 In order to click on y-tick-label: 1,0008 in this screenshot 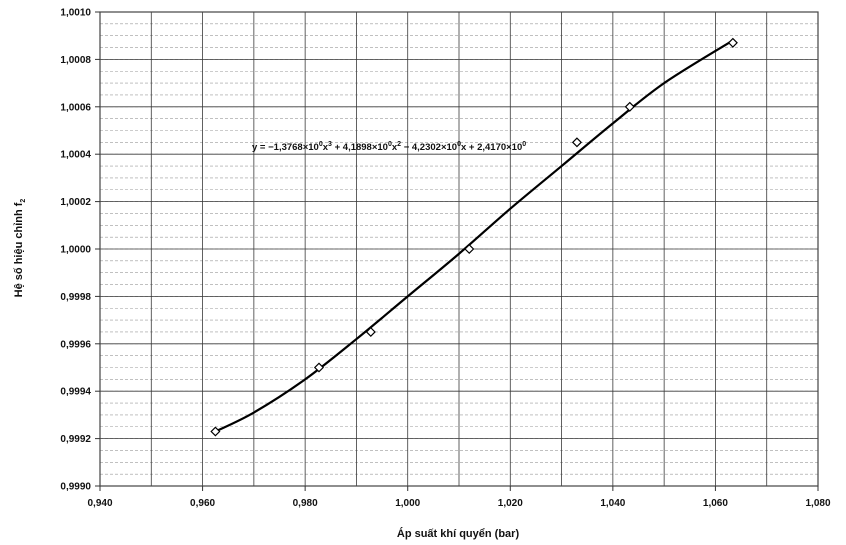, I will do `click(75, 60)`.